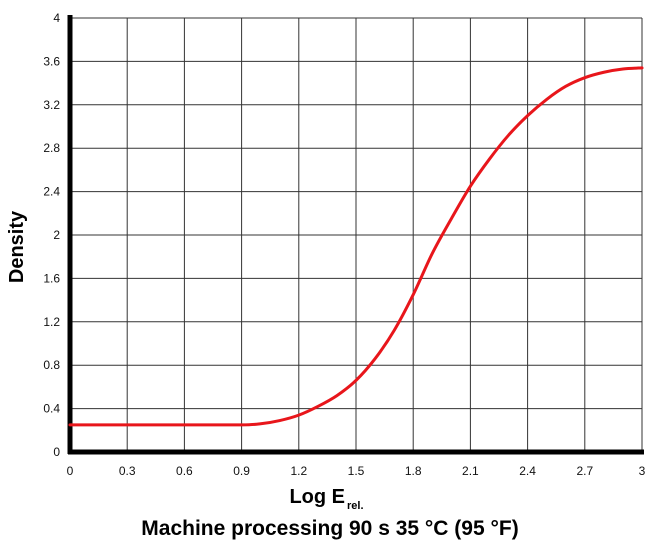  I want to click on y-tick-label: 3.6, so click(51, 61).